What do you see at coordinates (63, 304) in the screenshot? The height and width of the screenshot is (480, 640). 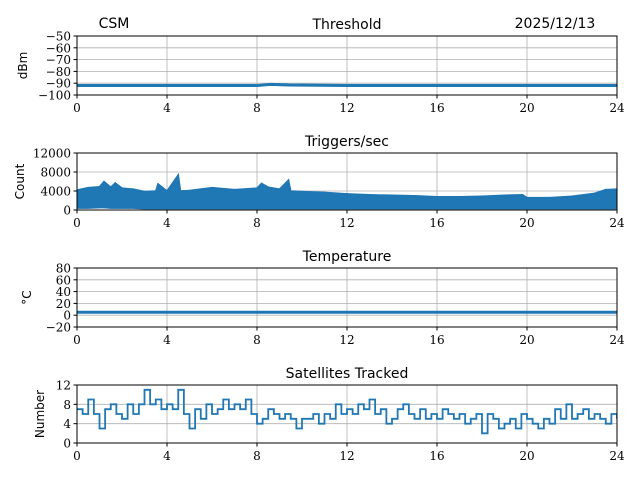 I see `y-tick-label: 20` at bounding box center [63, 304].